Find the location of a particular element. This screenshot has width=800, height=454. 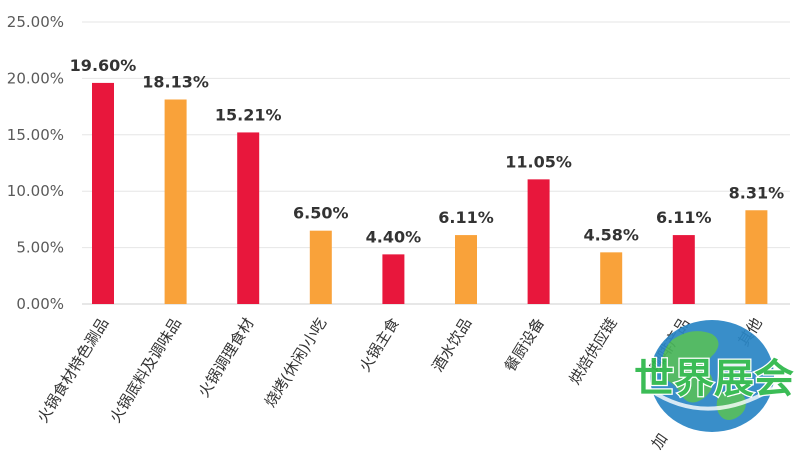

data-label: 4.40% is located at coordinates (394, 236).